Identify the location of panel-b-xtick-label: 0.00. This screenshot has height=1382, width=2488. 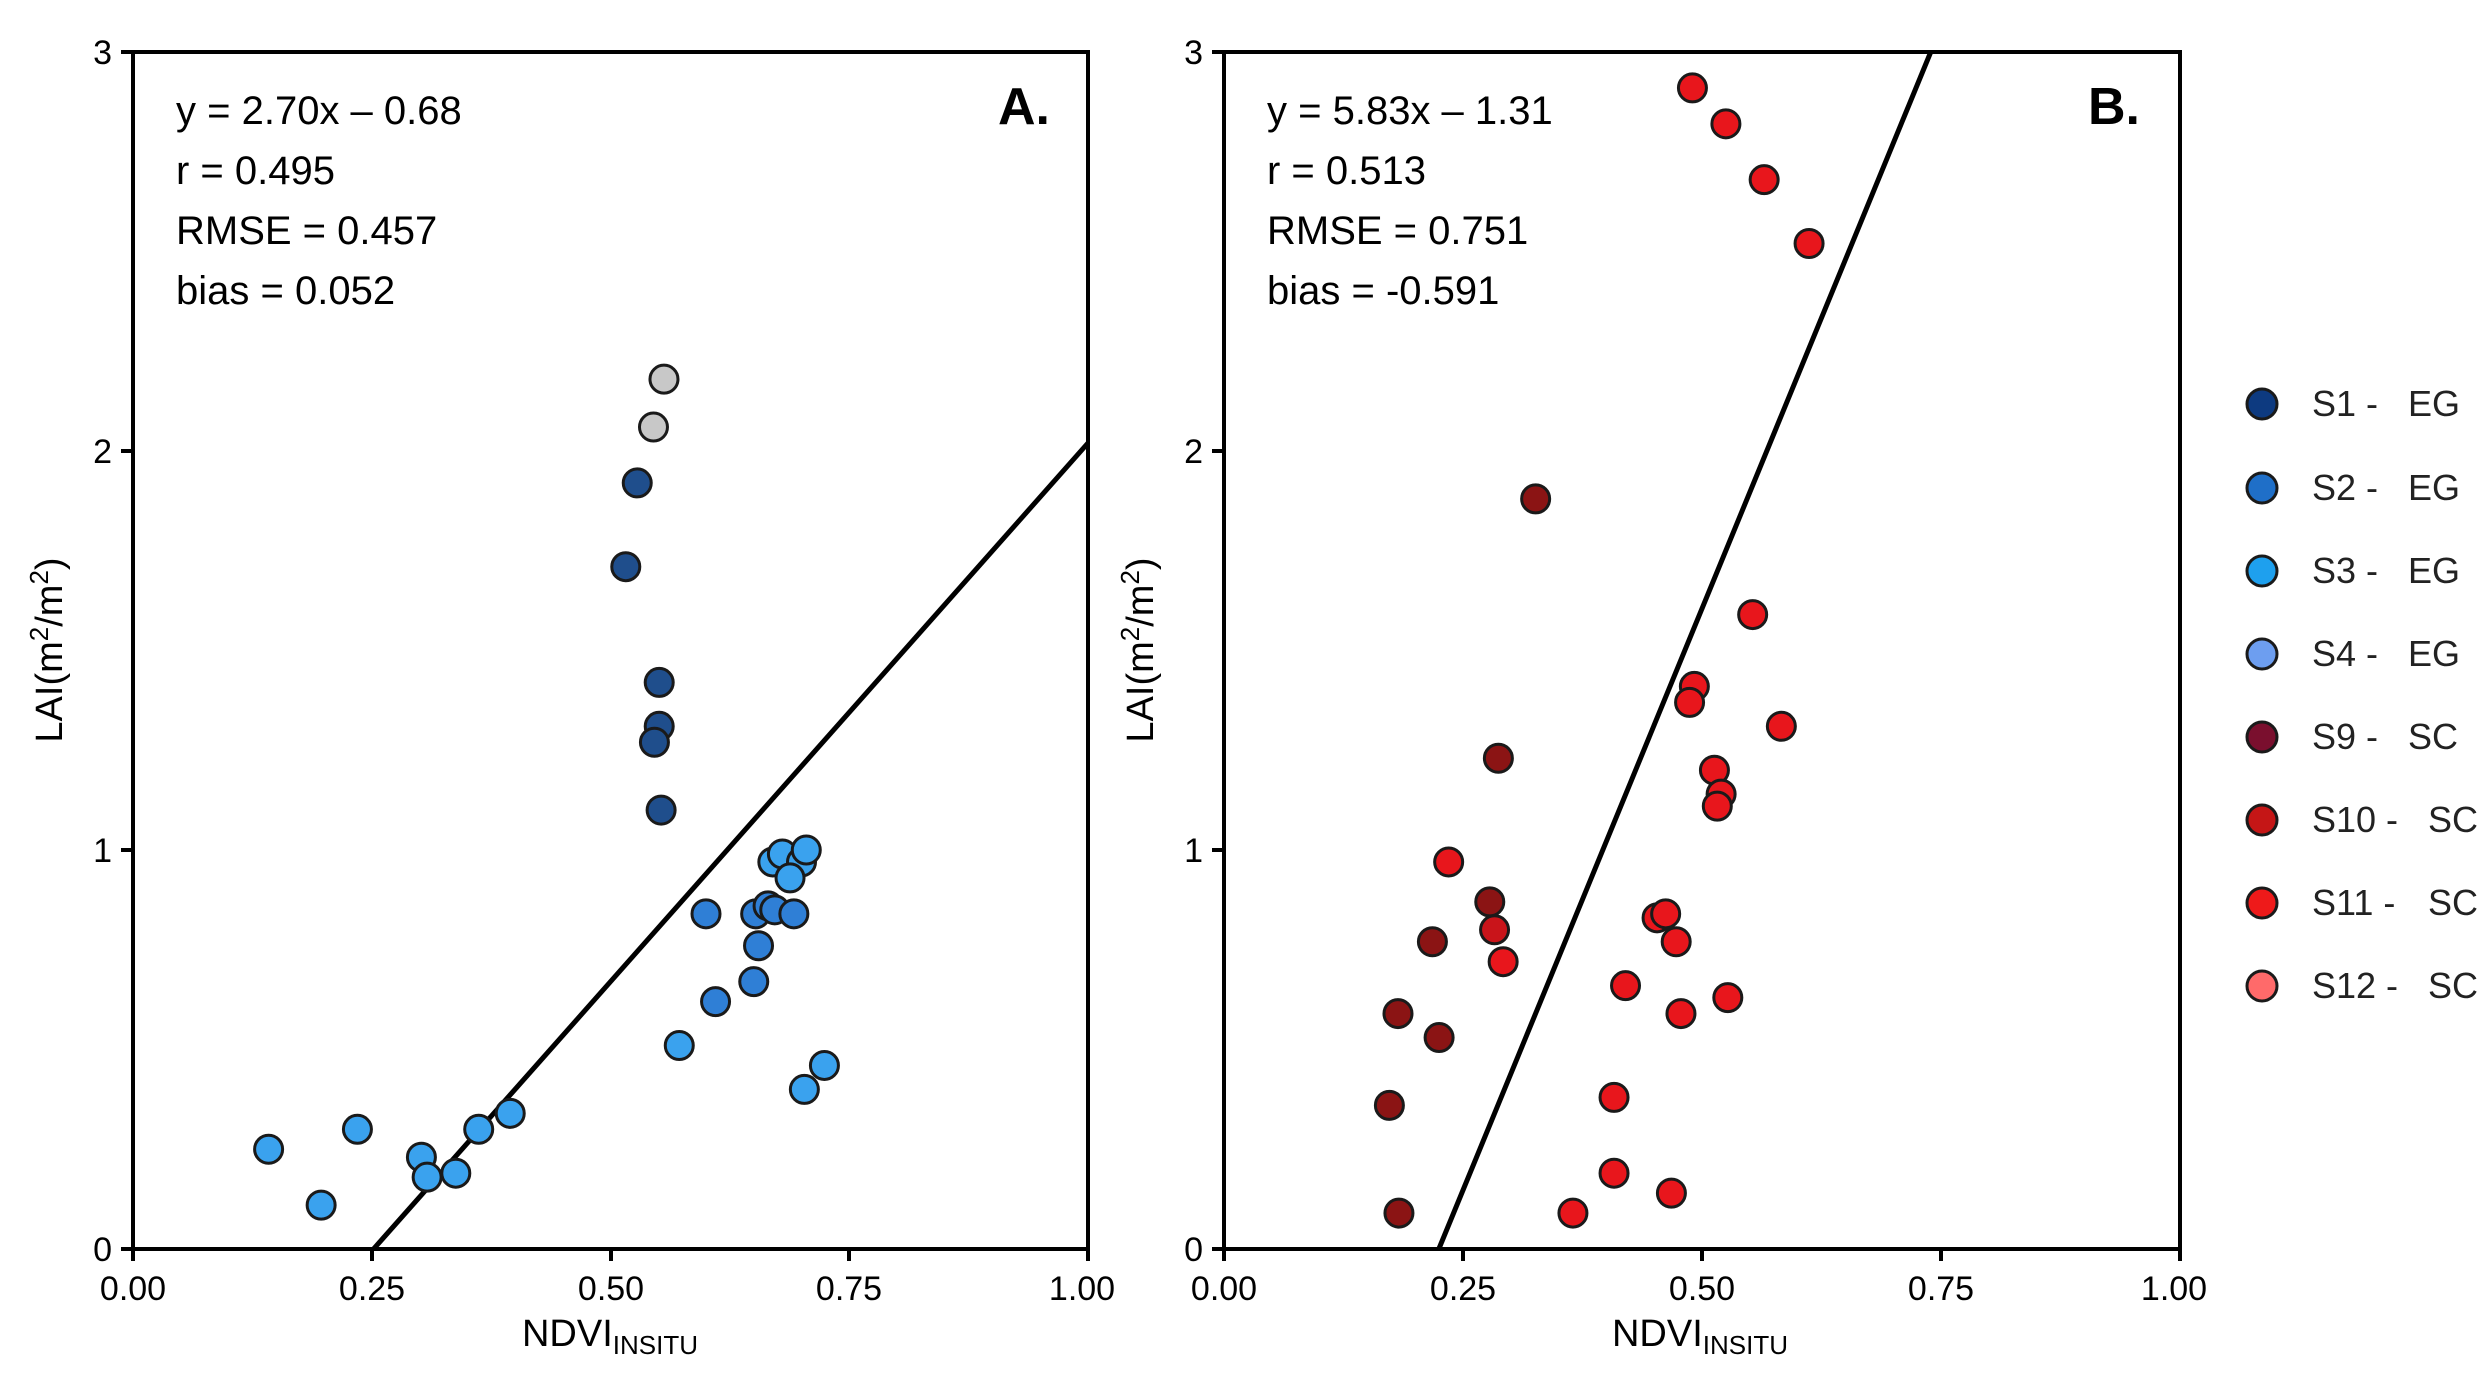
(1224, 1289).